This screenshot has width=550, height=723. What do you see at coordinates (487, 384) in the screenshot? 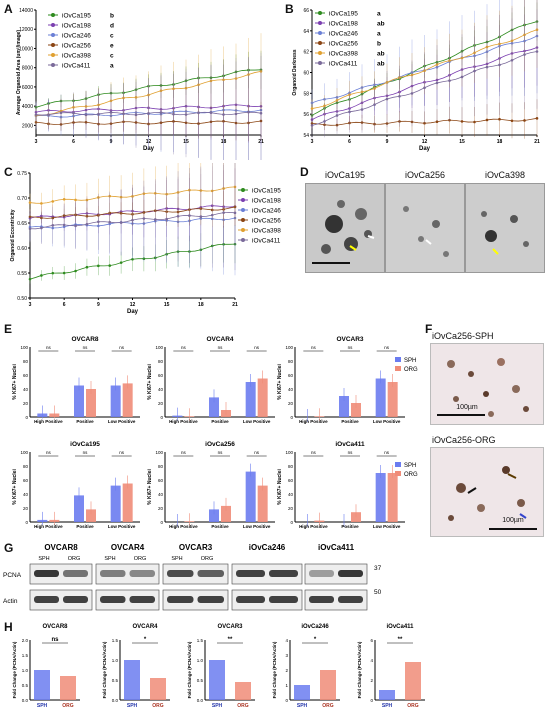
I see `ihc-image-sph` at bounding box center [487, 384].